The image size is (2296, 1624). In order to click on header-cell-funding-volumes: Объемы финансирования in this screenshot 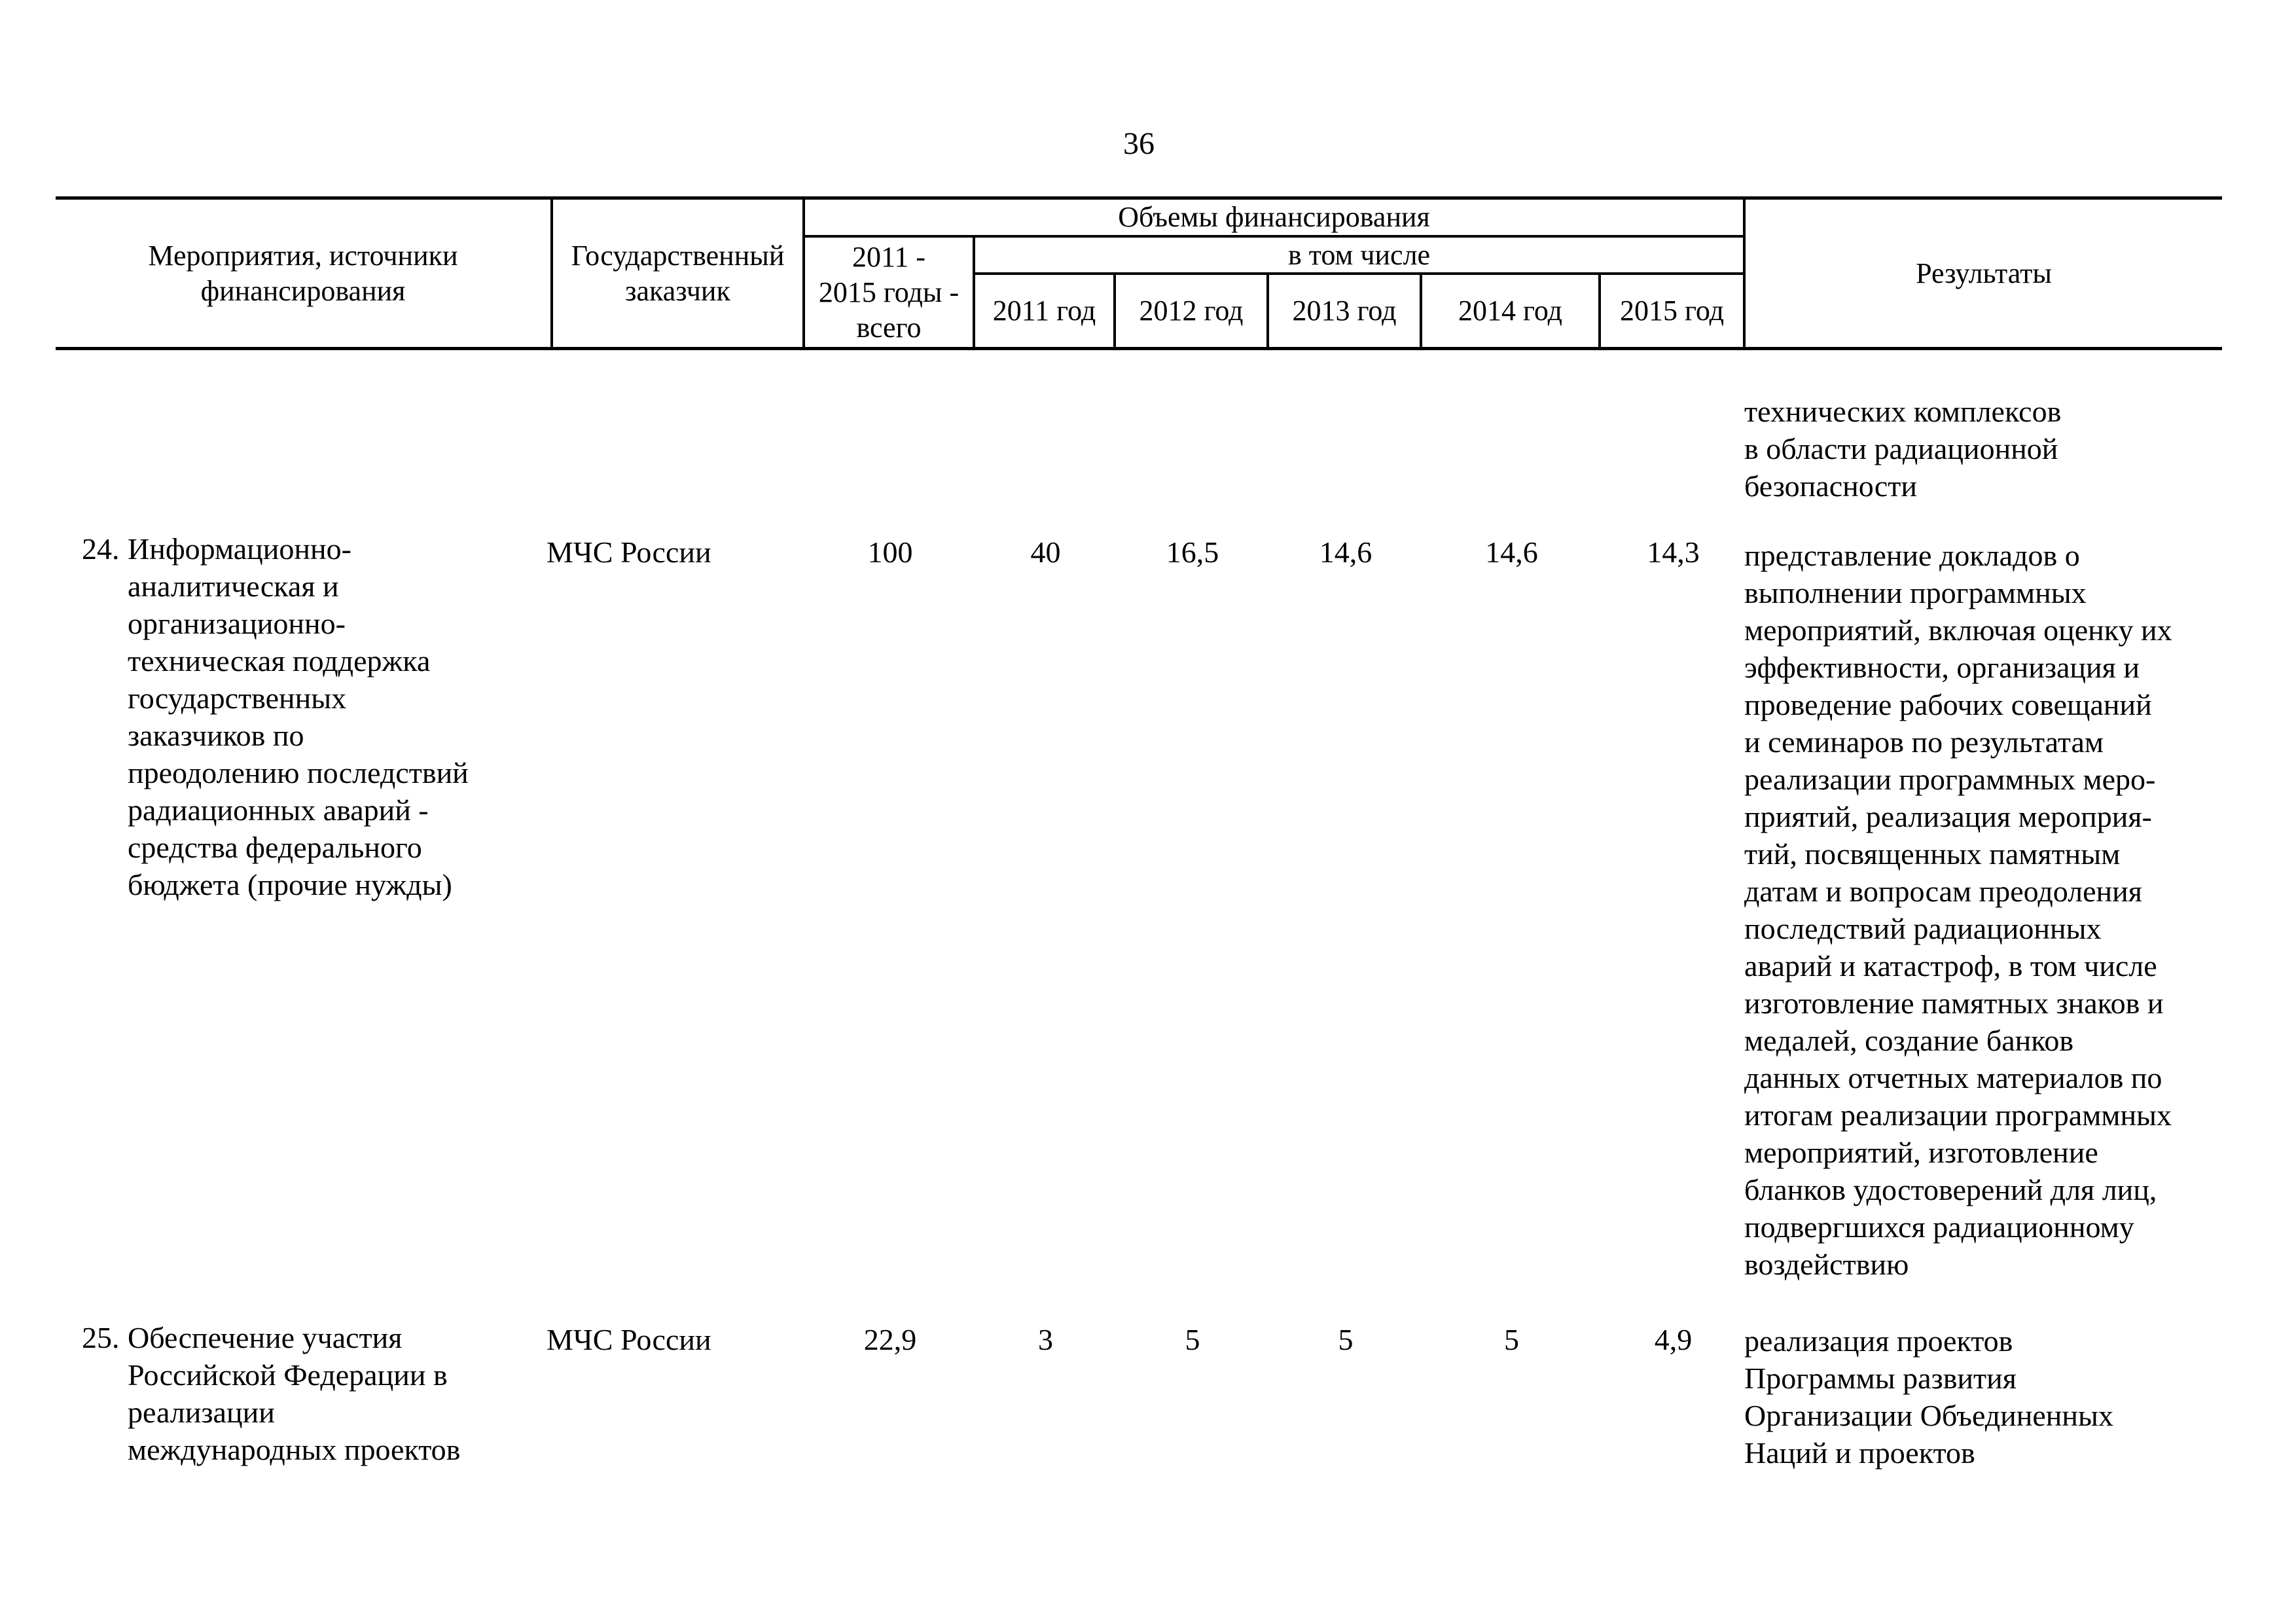, I will do `click(1275, 219)`.